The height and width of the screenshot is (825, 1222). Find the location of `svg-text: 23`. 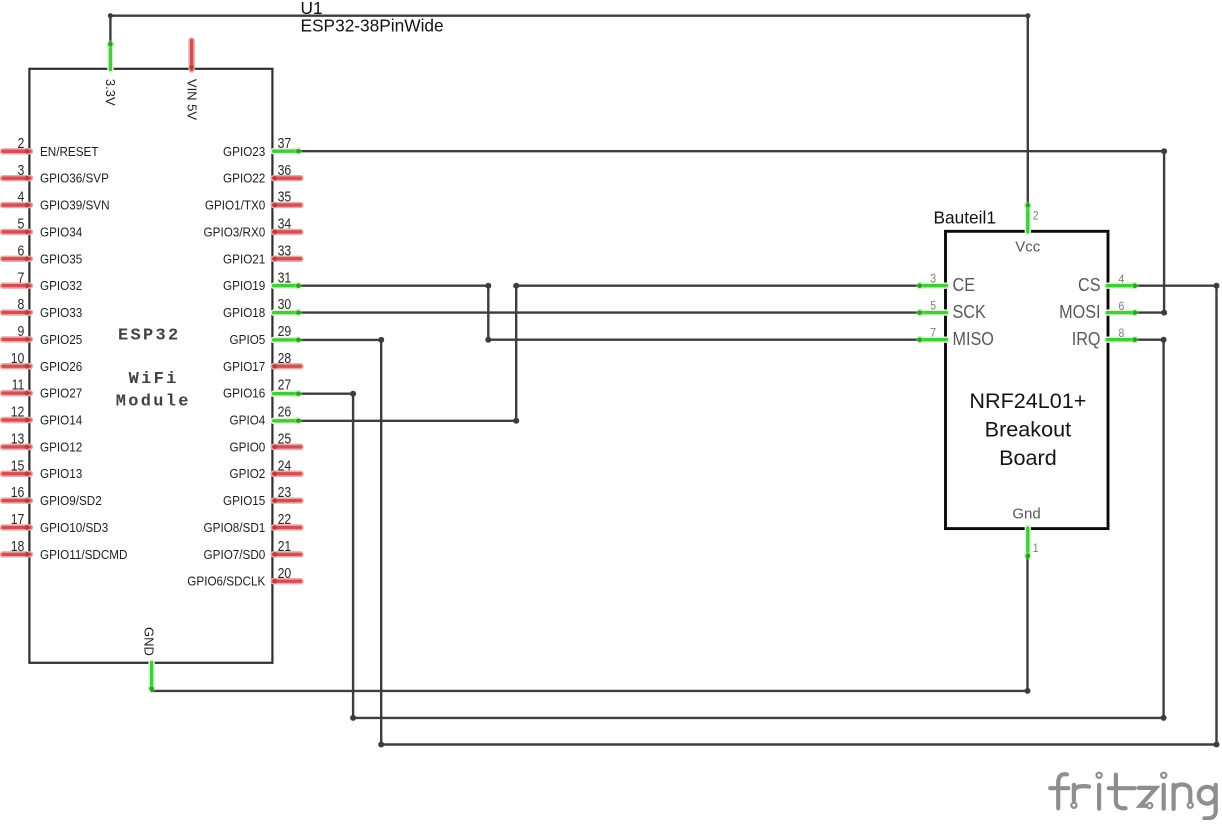

svg-text: 23 is located at coordinates (285, 492).